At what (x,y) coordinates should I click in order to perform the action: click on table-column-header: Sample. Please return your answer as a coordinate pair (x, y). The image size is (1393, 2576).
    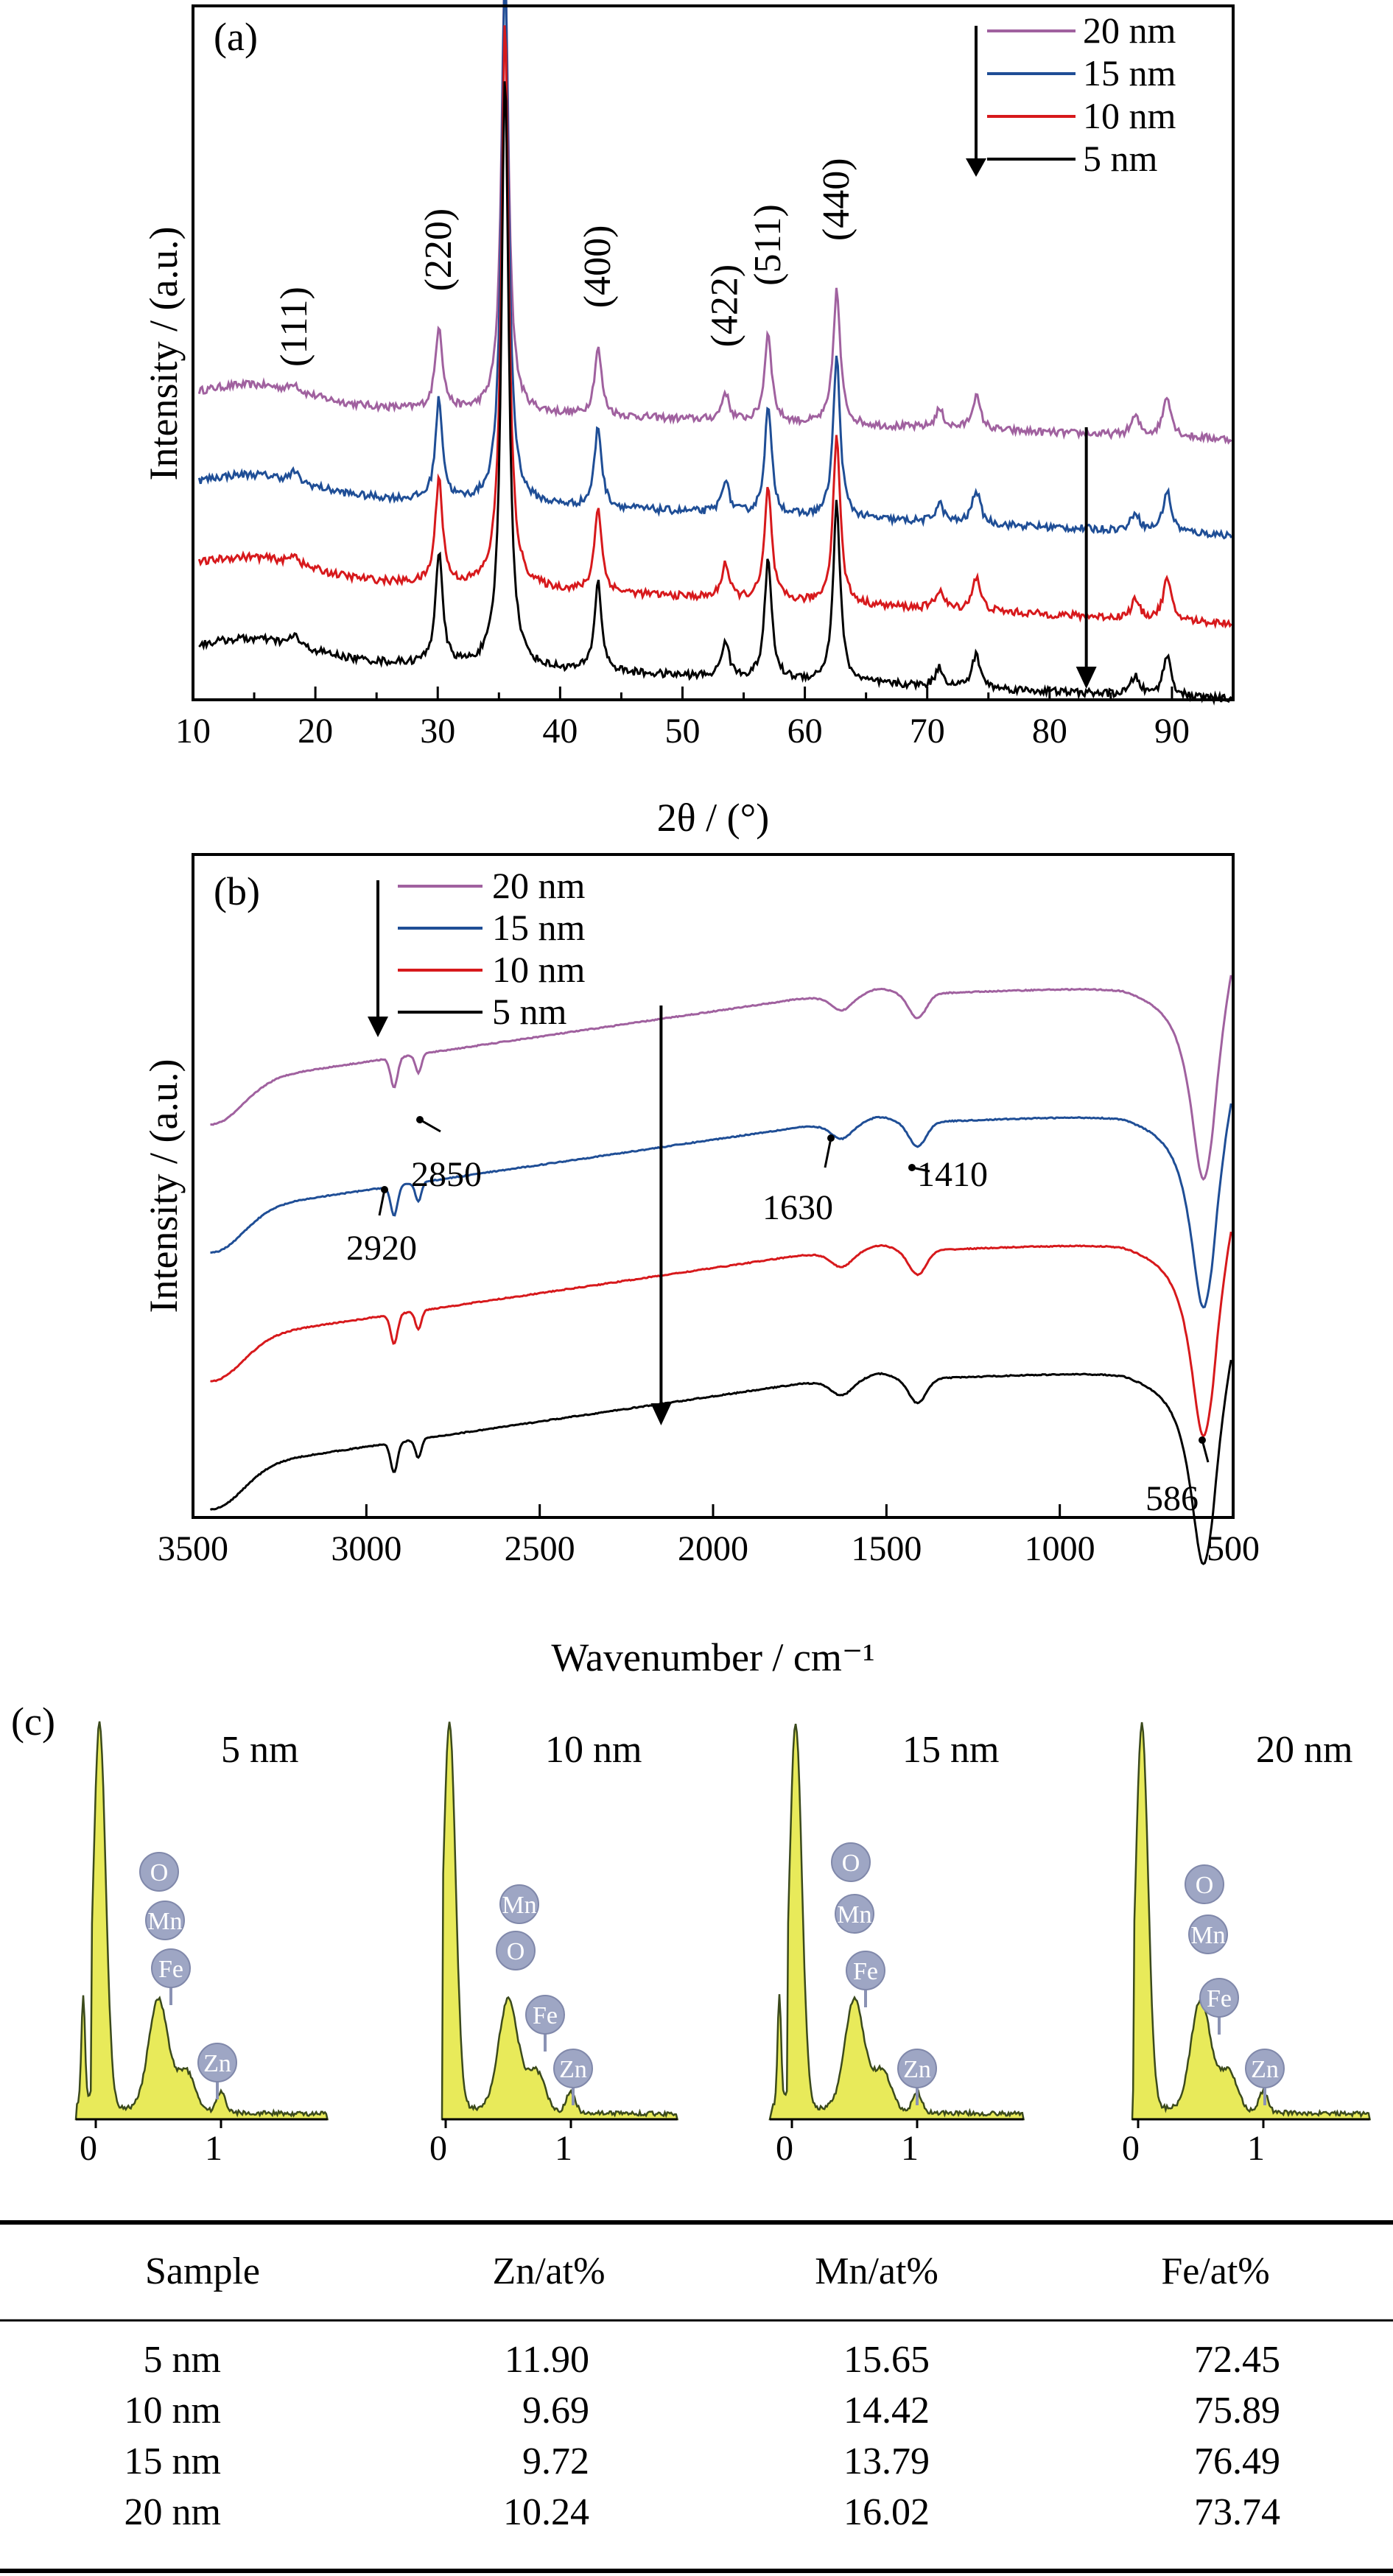
    Looking at the image, I should click on (202, 2271).